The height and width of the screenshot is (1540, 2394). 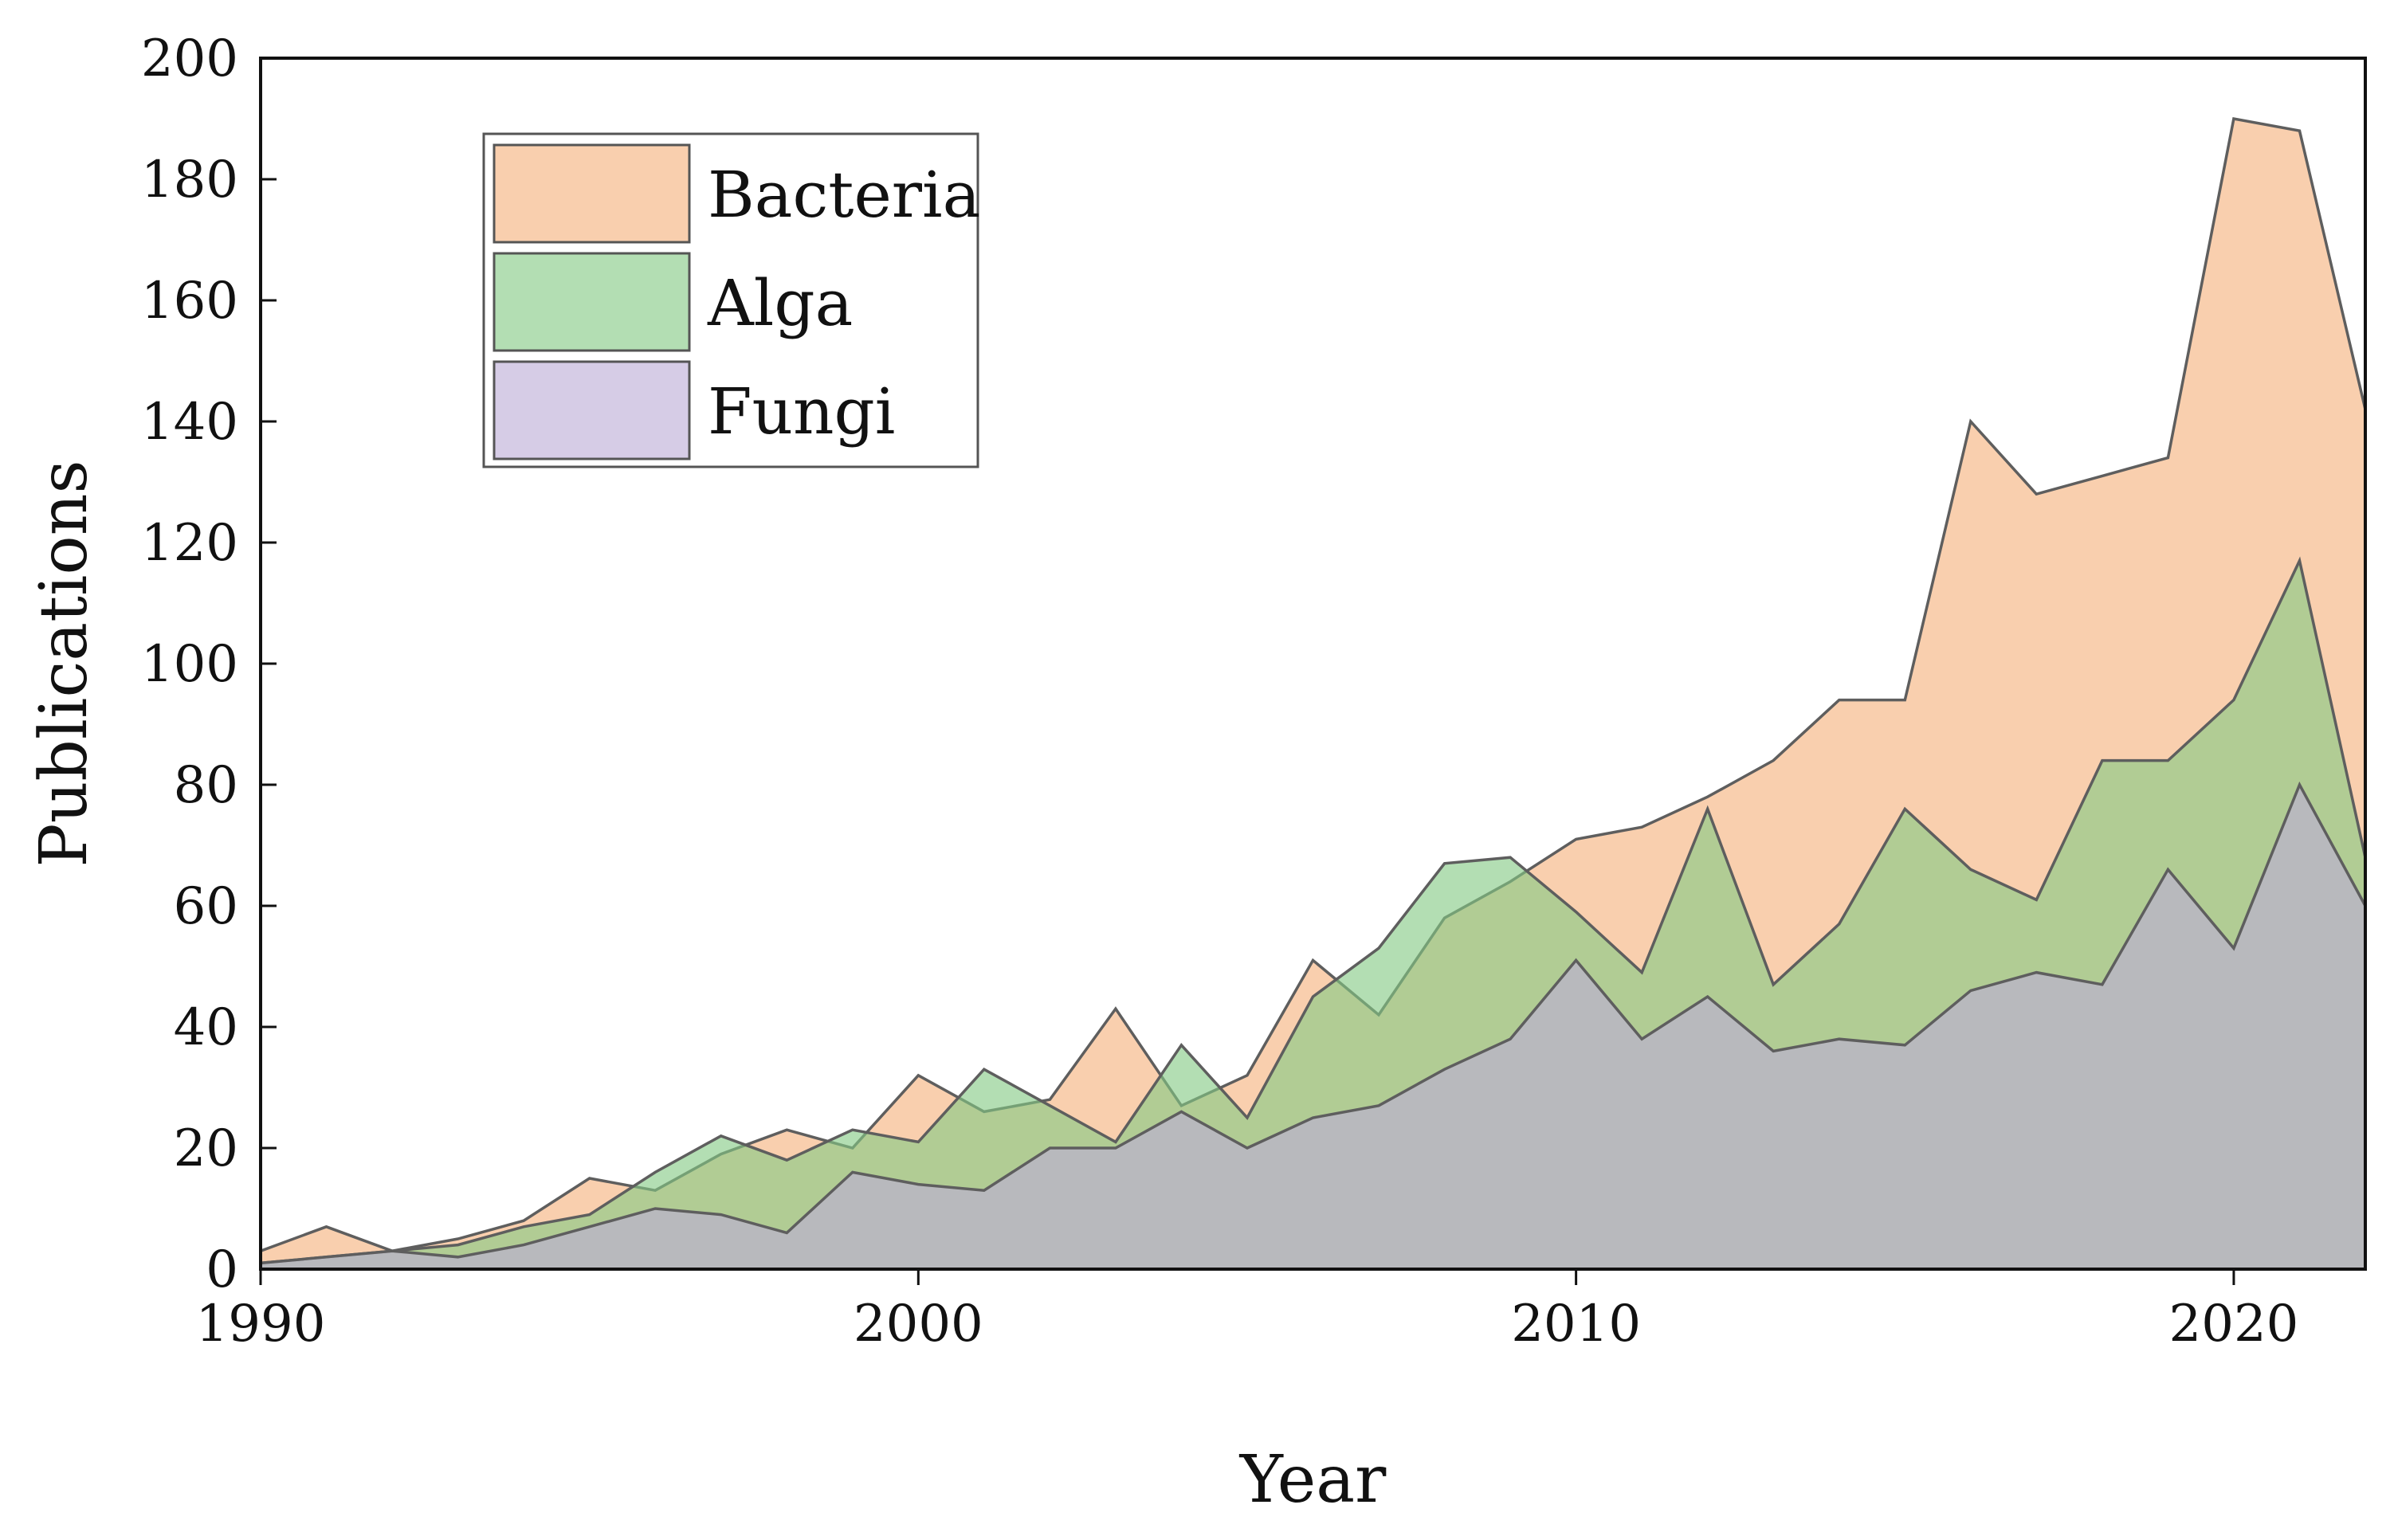 I want to click on x-tick-label: 2000, so click(x=919, y=1324).